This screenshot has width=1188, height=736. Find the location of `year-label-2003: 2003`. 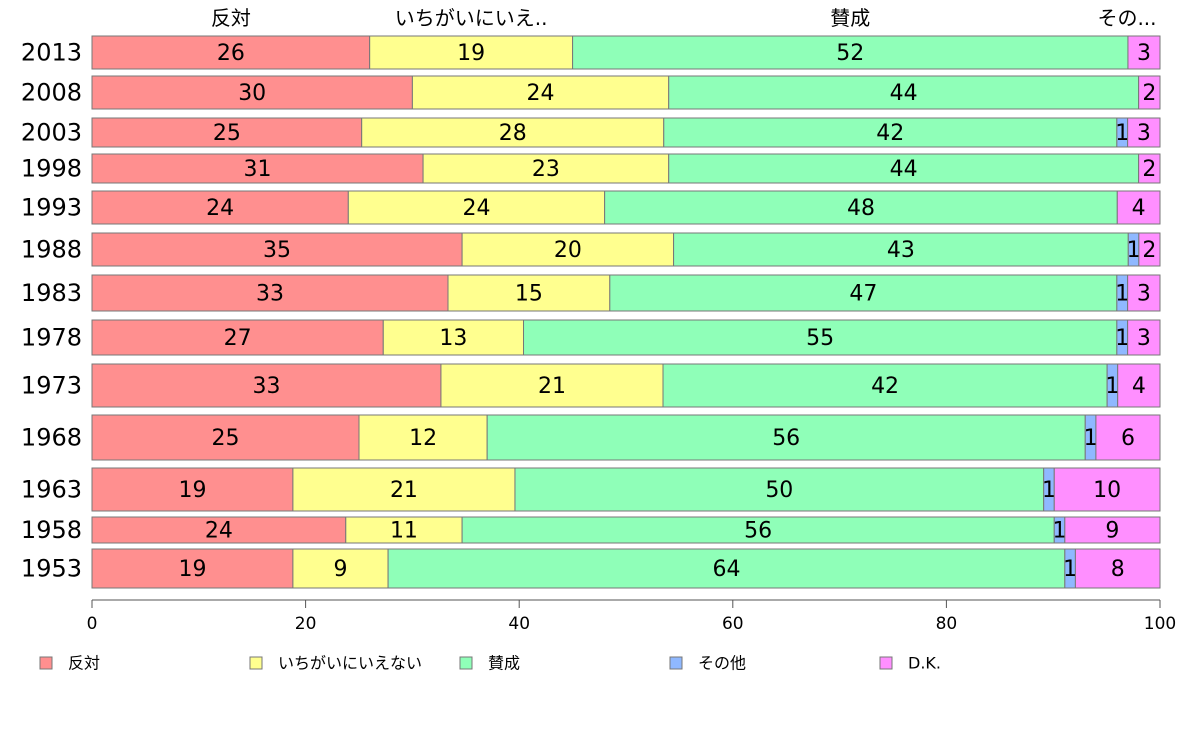

year-label-2003: 2003 is located at coordinates (51, 133).